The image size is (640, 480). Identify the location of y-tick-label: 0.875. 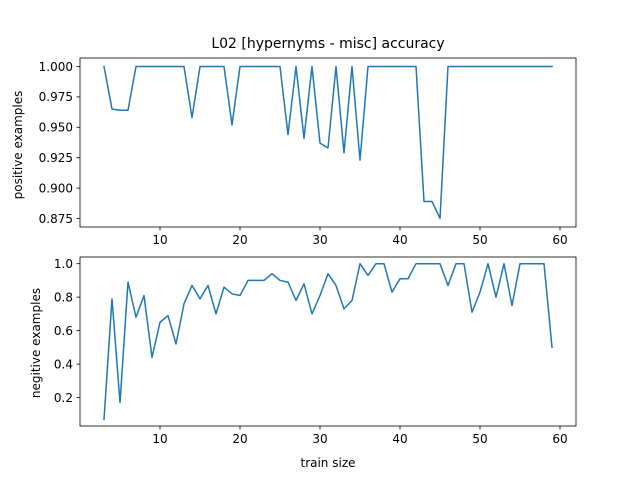
(56, 219).